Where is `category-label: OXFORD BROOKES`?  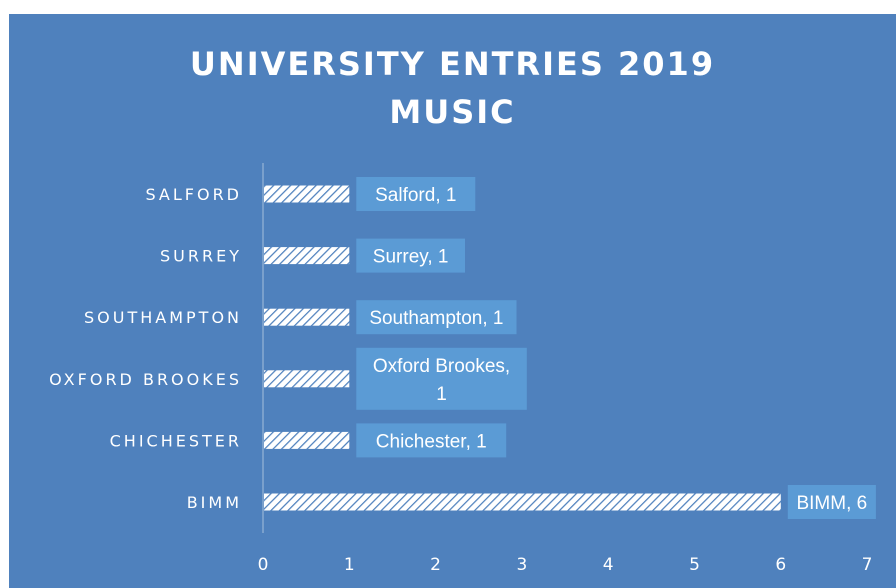 category-label: OXFORD BROOKES is located at coordinates (145, 379).